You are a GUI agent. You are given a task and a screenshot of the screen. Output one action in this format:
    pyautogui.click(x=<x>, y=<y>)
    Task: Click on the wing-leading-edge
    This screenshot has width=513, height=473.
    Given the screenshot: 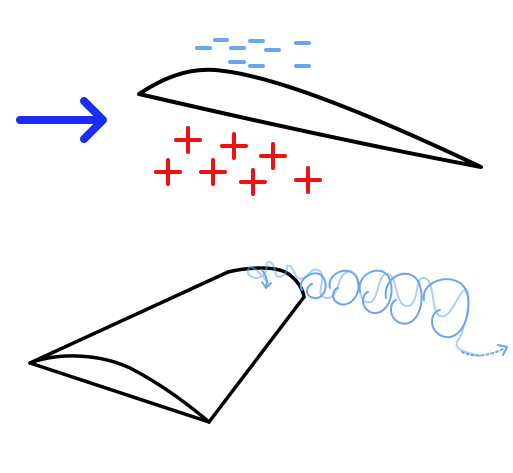 What is the action you would take?
    pyautogui.click(x=129, y=317)
    